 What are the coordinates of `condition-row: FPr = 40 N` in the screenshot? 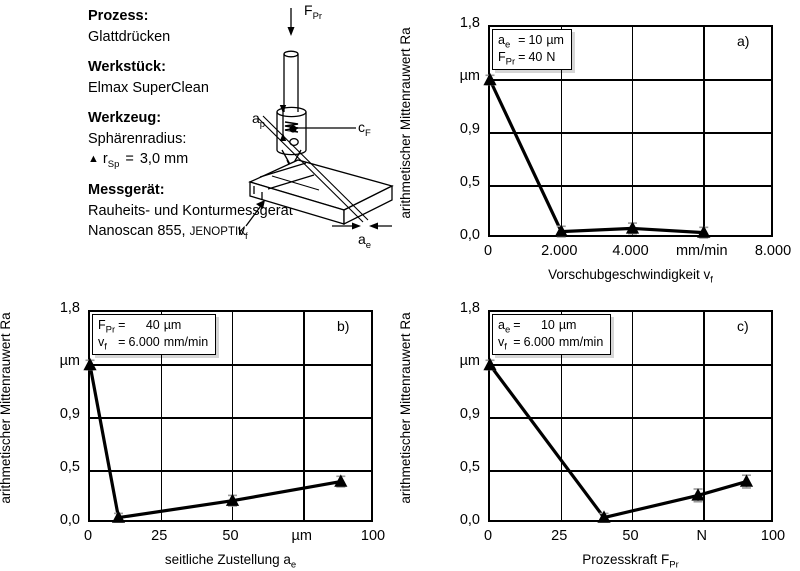 It's located at (531, 58).